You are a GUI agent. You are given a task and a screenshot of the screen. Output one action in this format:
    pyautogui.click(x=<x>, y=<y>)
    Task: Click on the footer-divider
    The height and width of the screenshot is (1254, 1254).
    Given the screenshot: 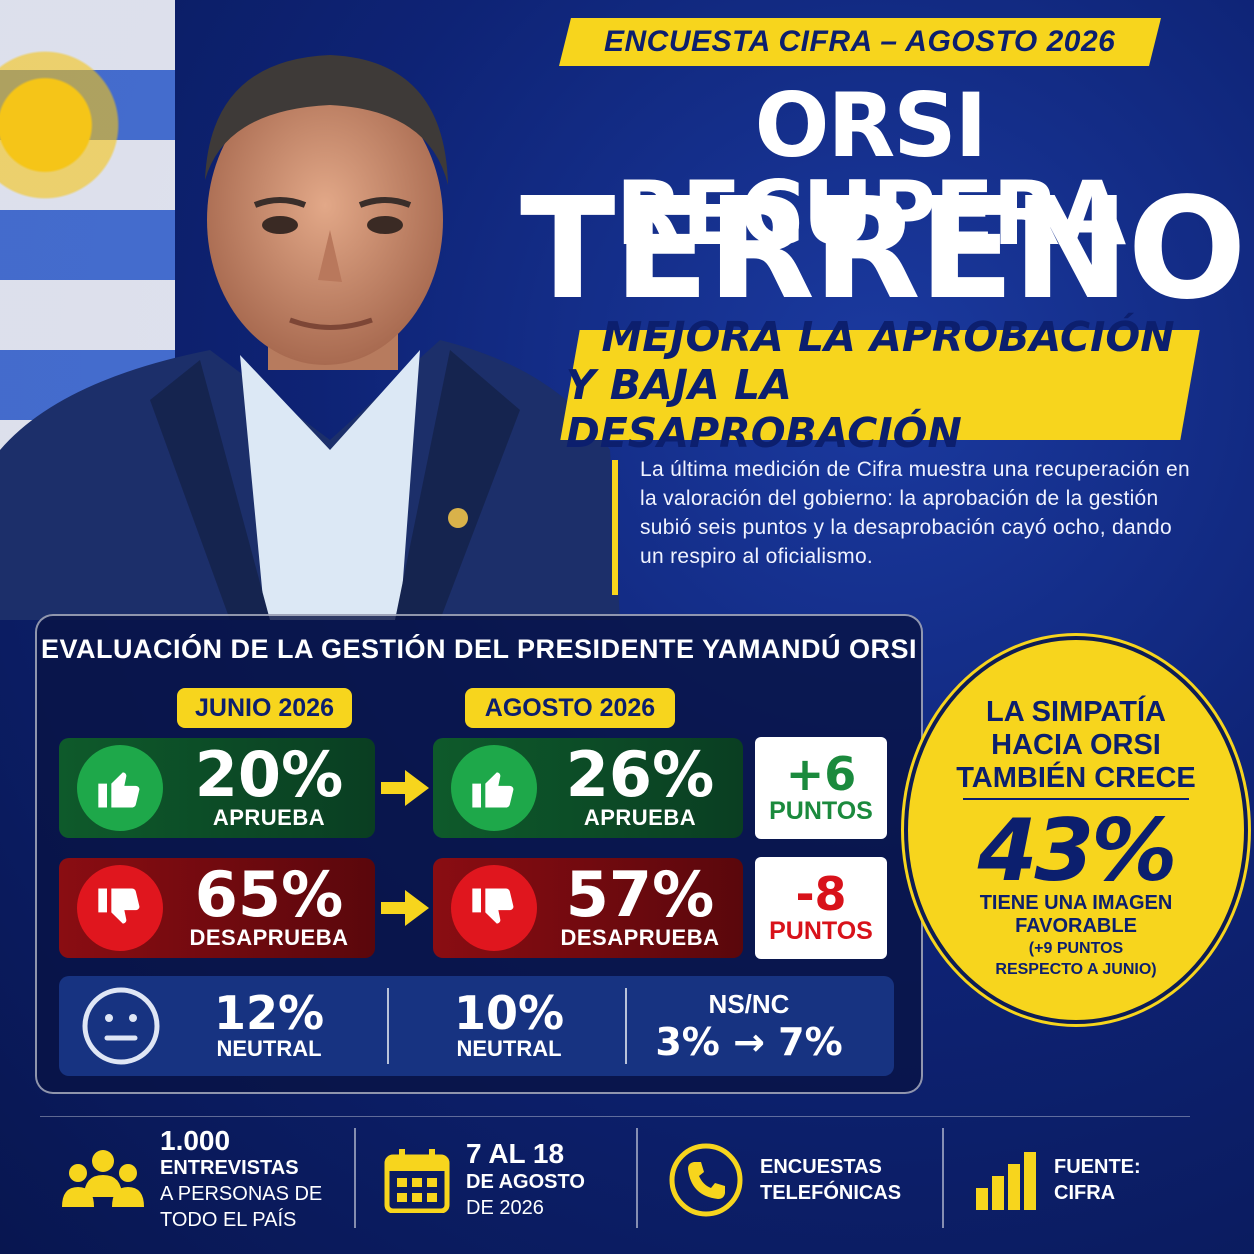 What is the action you would take?
    pyautogui.click(x=615, y=1116)
    